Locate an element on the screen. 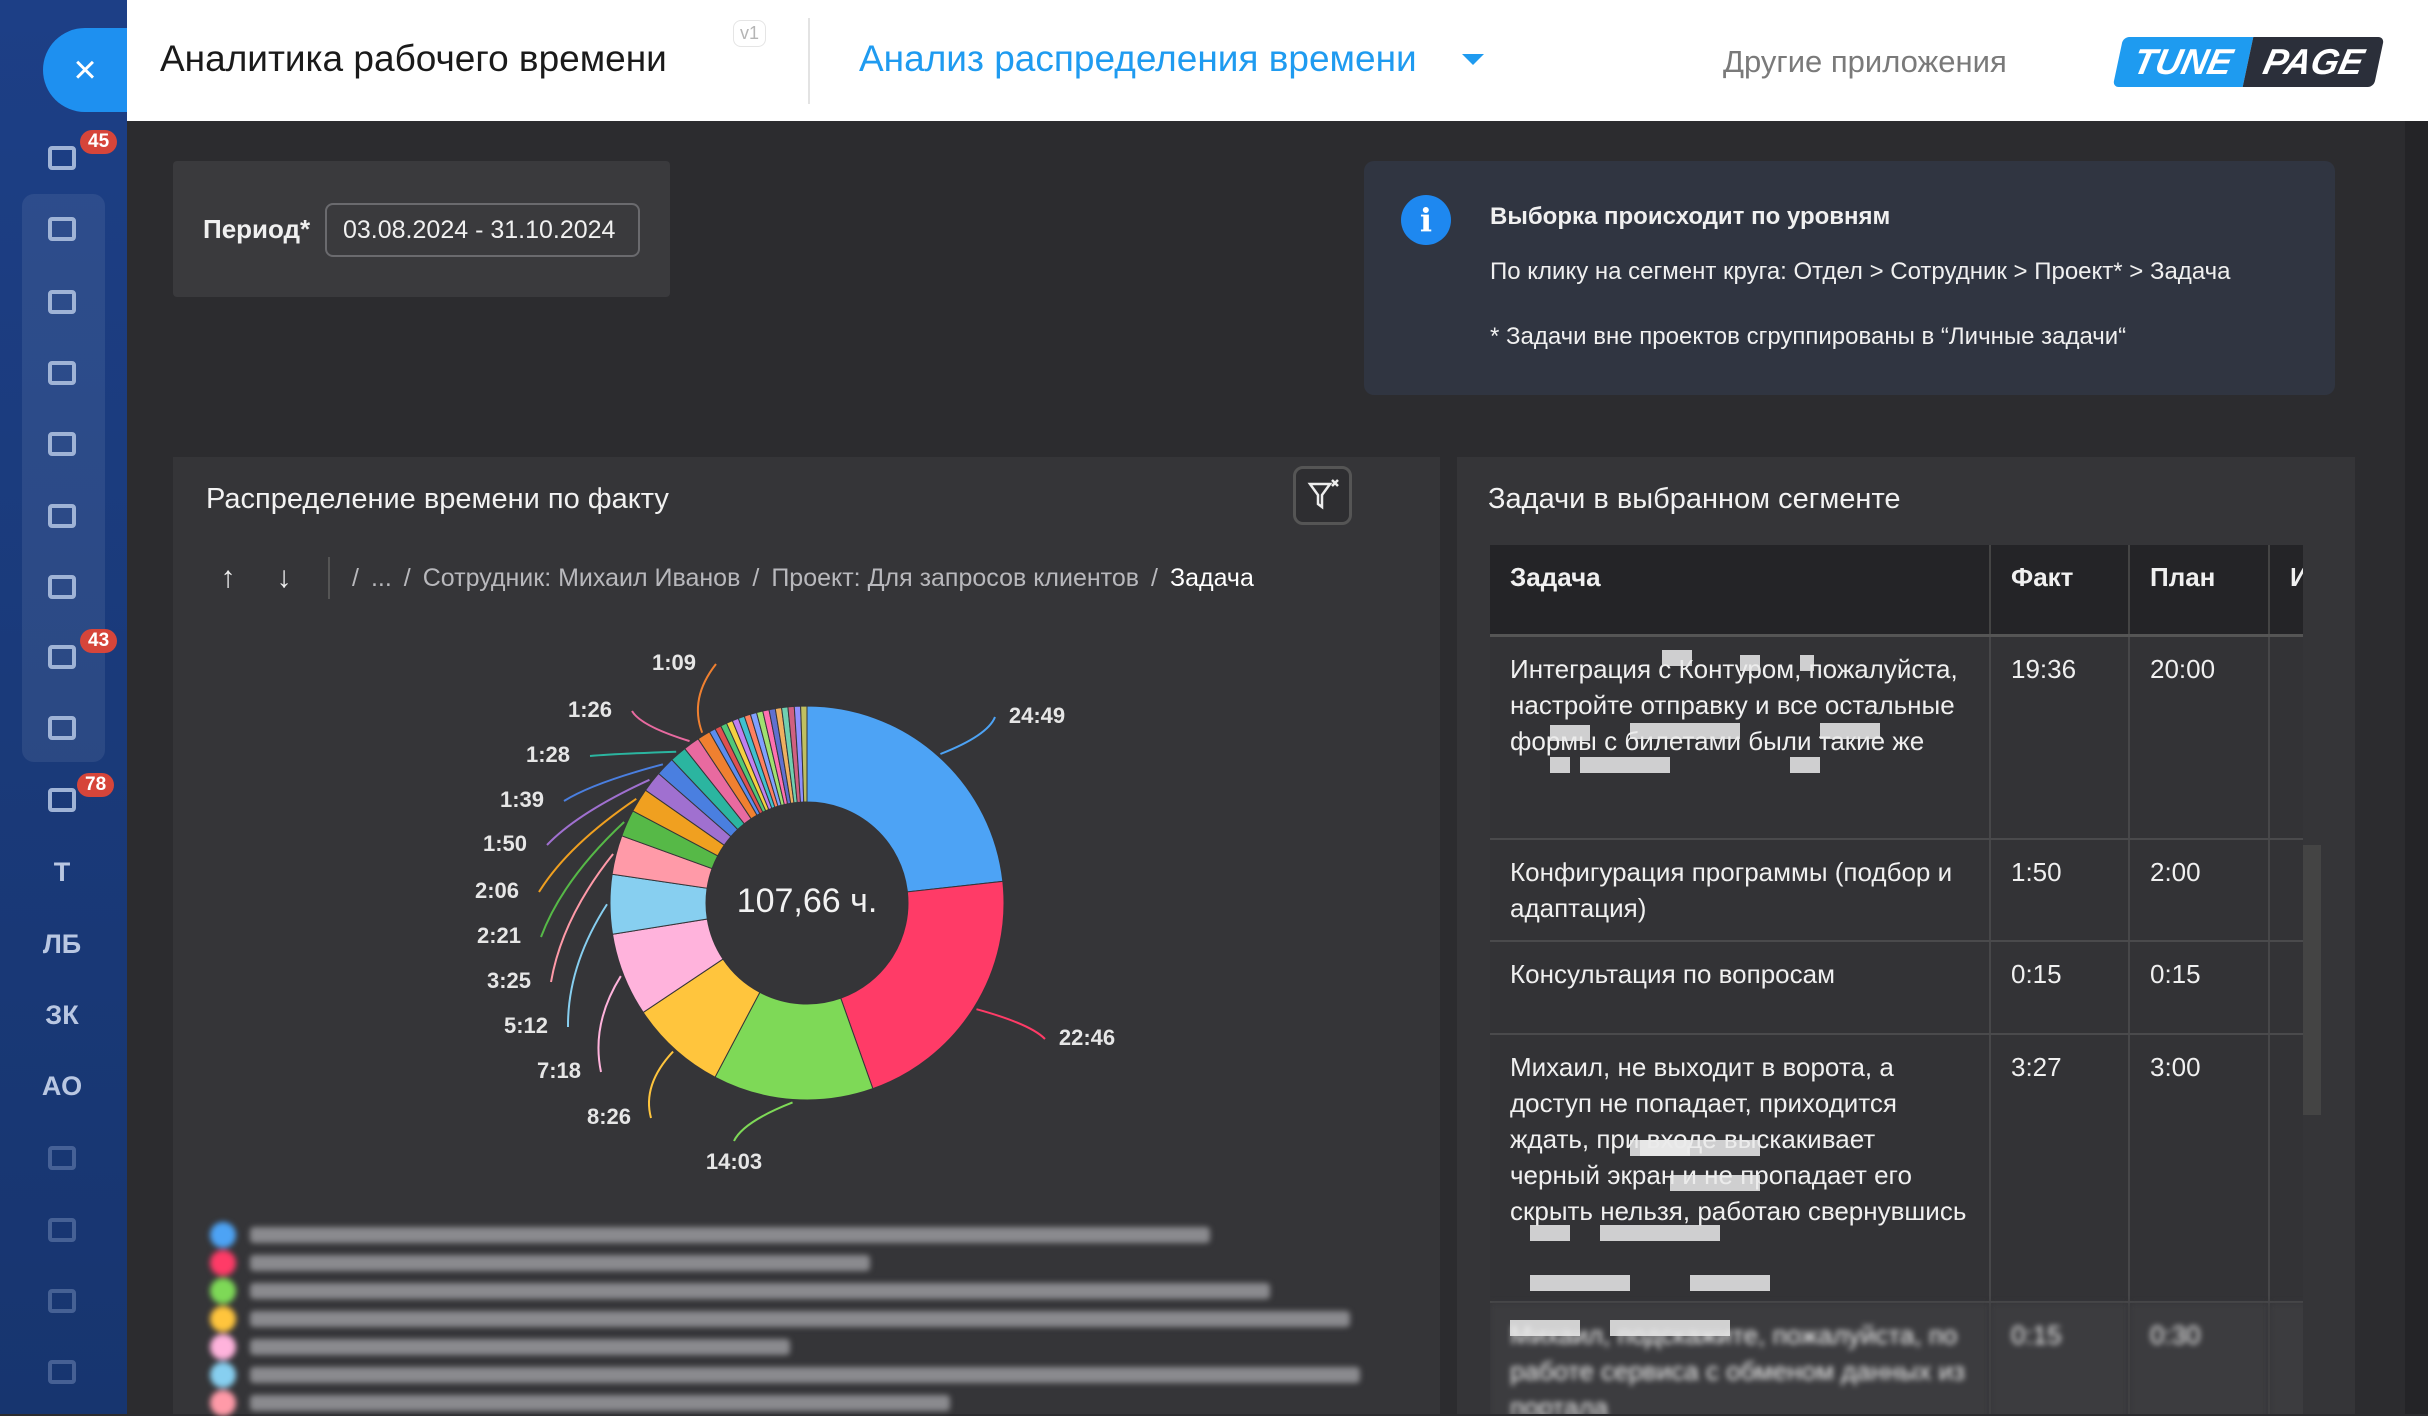  column-header: И is located at coordinates (2286, 591).